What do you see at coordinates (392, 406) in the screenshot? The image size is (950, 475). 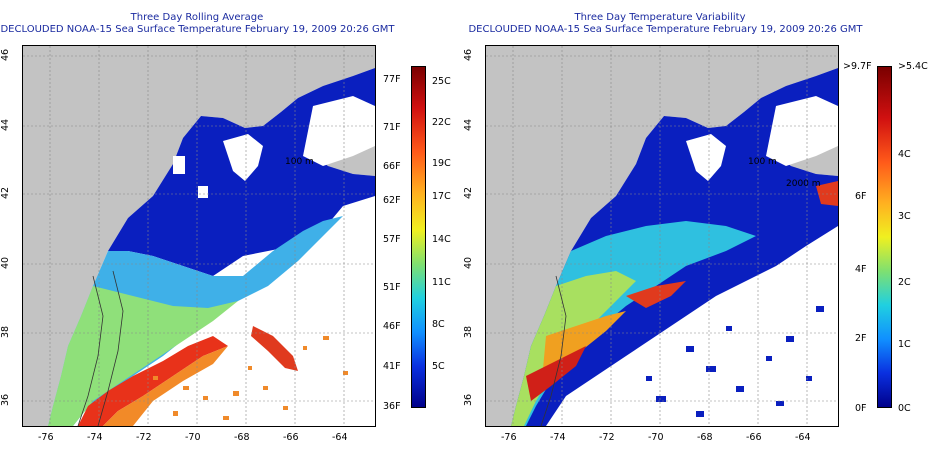 I see `left-colorbar-f-label: 36F` at bounding box center [392, 406].